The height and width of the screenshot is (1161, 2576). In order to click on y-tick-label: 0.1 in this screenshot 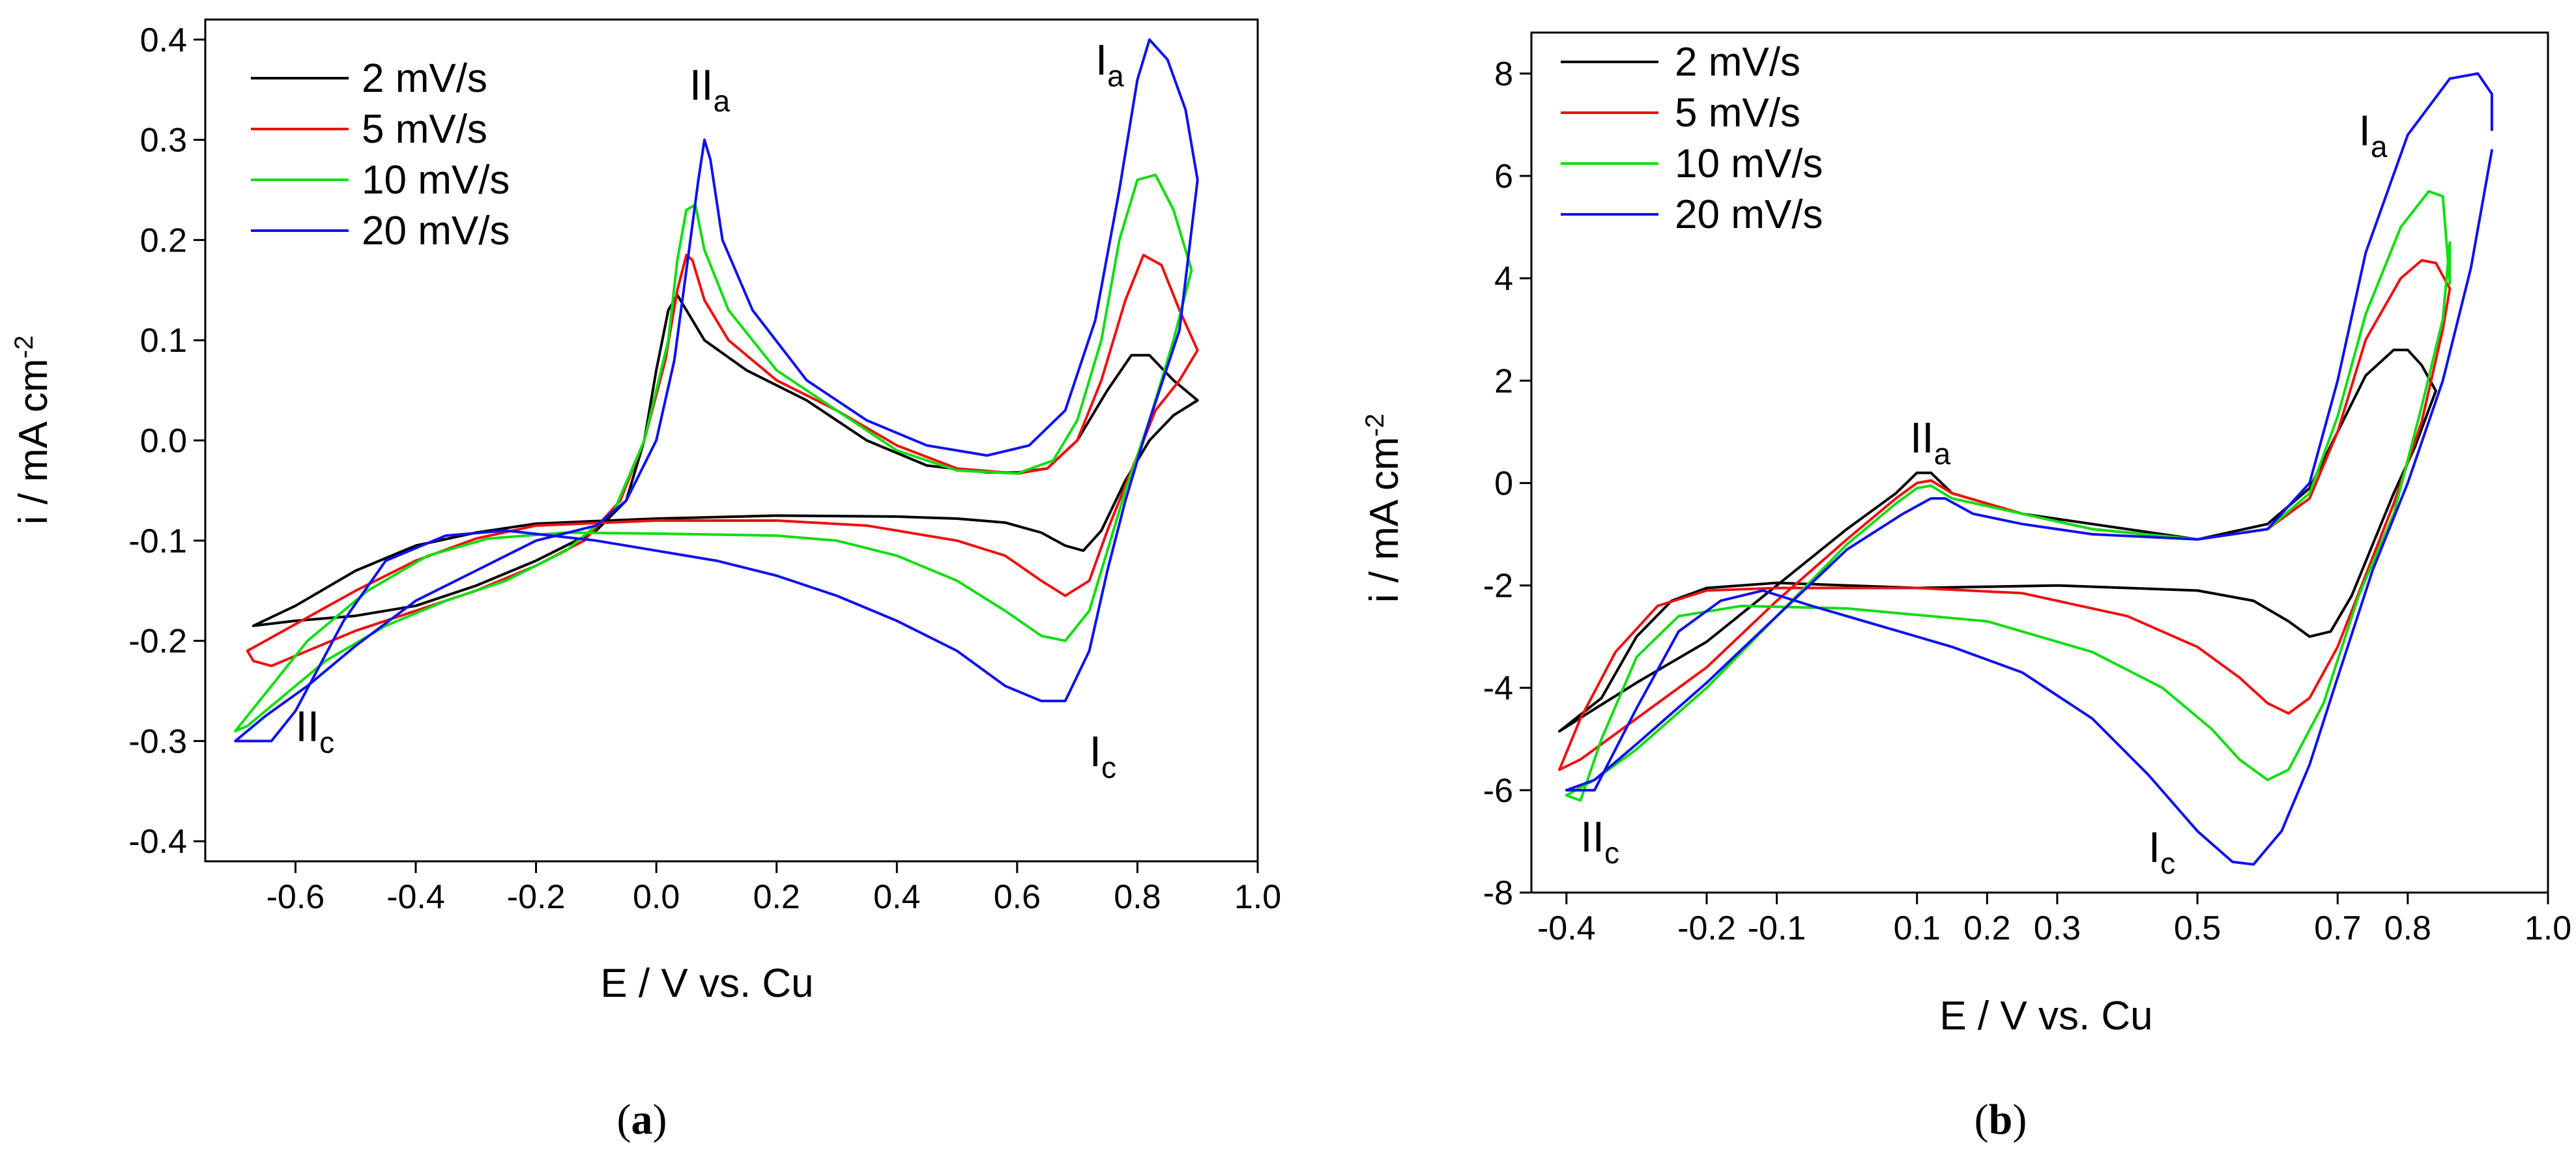, I will do `click(163, 341)`.